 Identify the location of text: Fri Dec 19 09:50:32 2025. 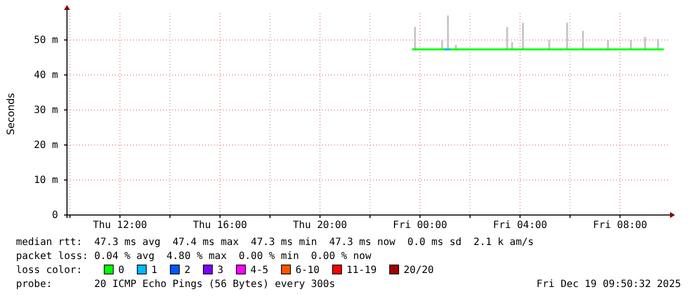
(608, 284).